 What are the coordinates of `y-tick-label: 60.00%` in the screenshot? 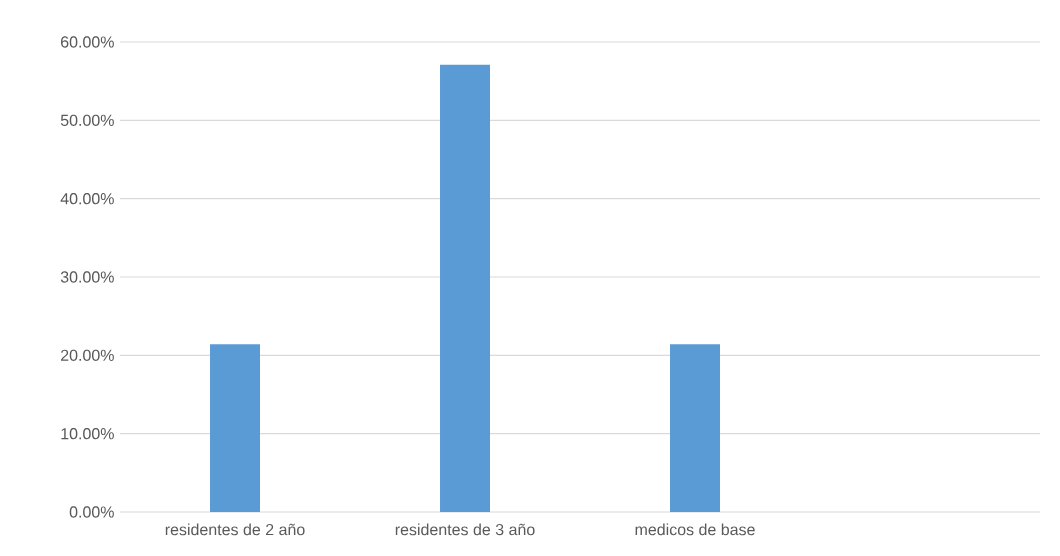 It's located at (87, 42).